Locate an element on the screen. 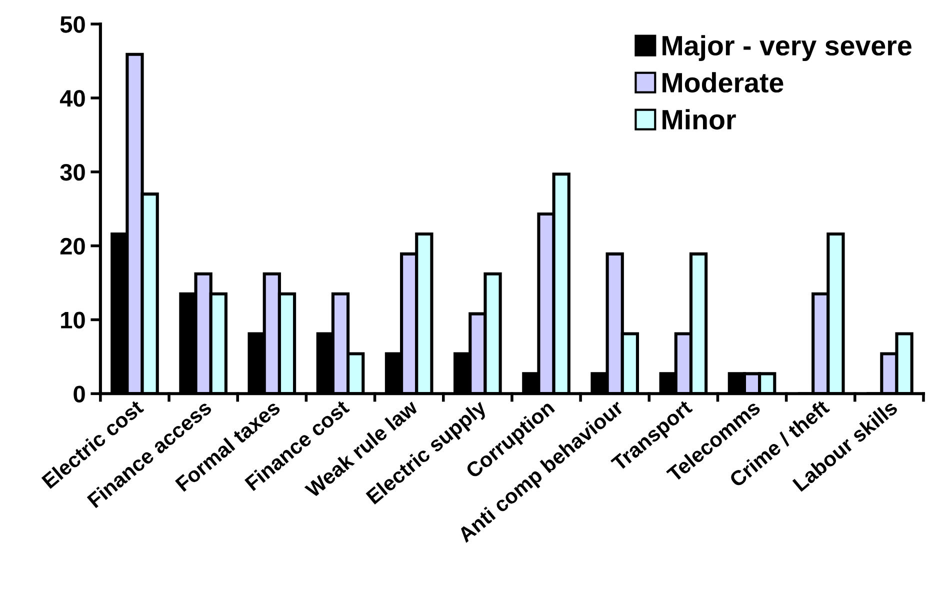 This screenshot has width=930, height=601. y-tick-label: 10 is located at coordinates (73, 320).